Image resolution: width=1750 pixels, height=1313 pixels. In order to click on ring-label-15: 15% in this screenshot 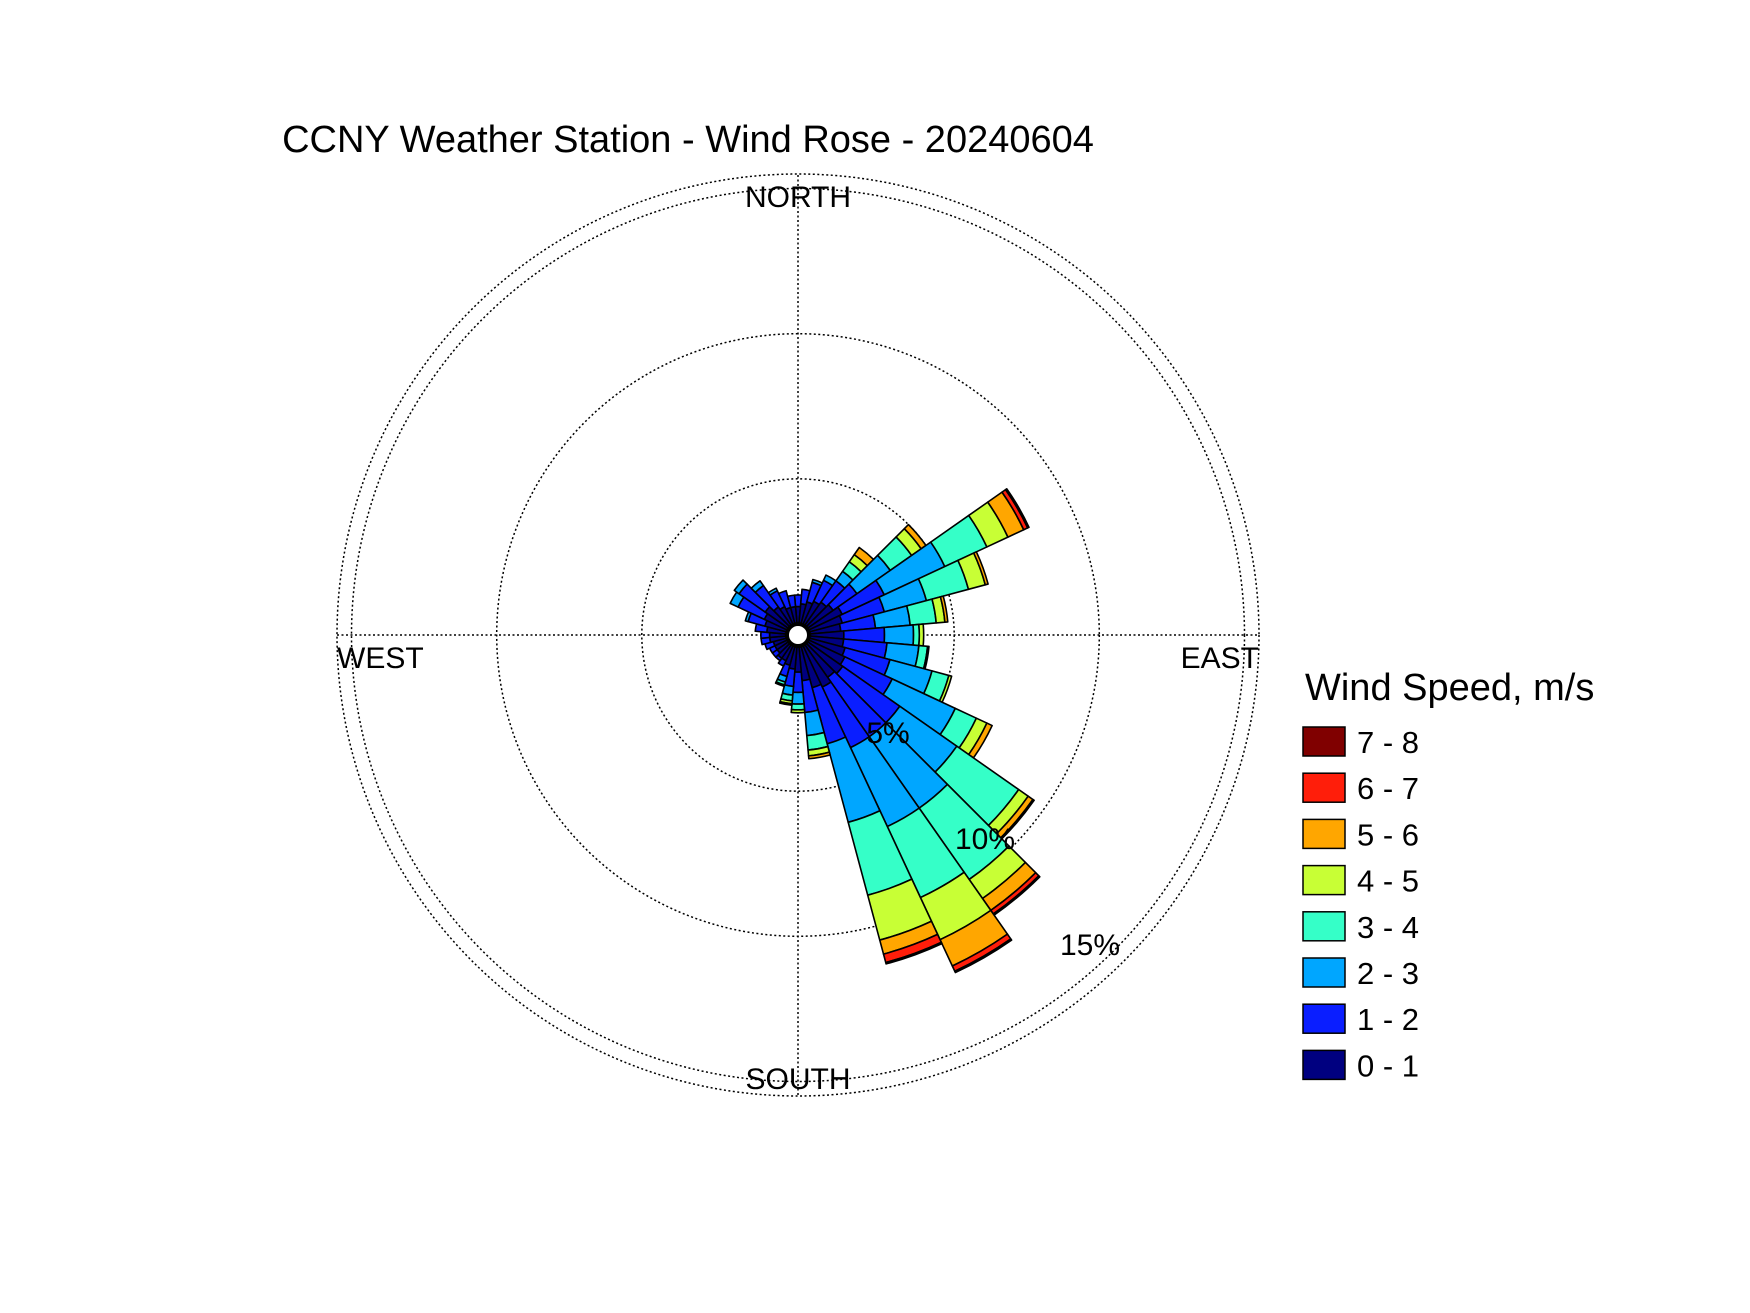, I will do `click(1090, 945)`.